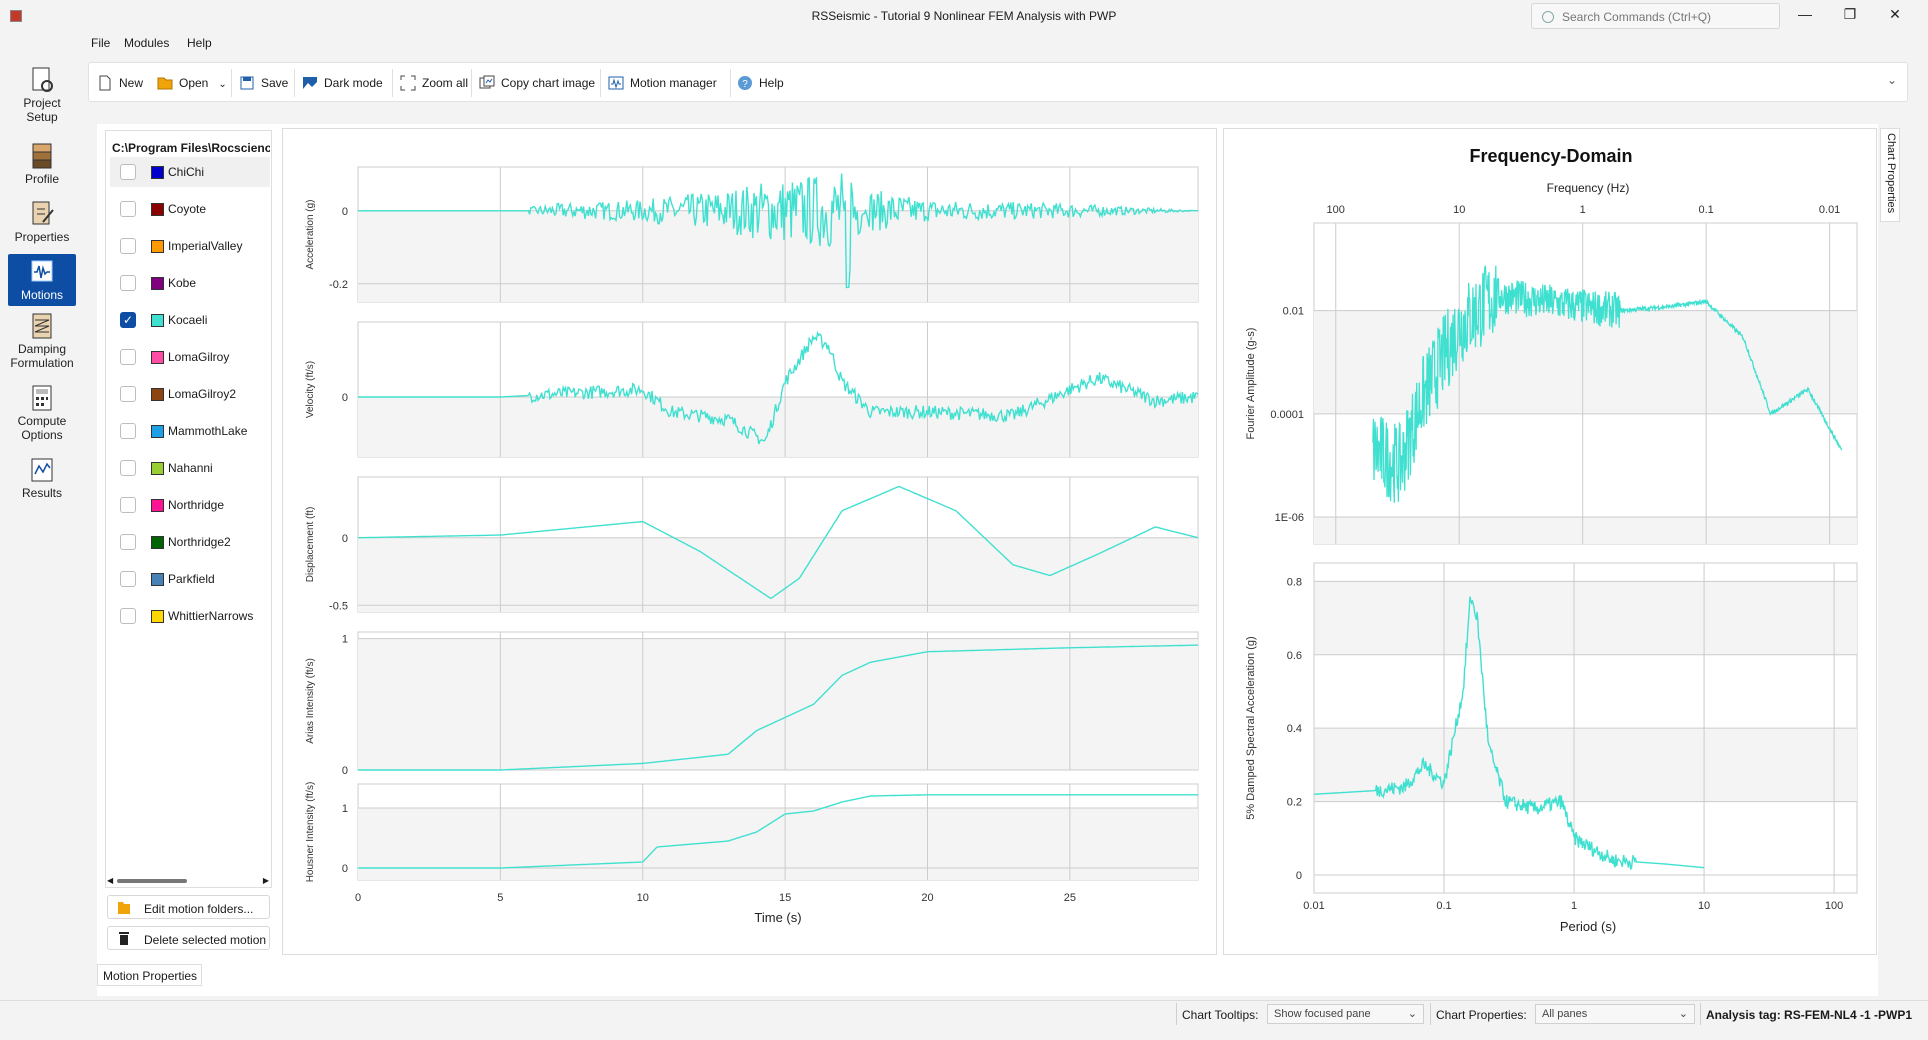 This screenshot has height=1040, width=1928. Describe the element at coordinates (408, 83) in the screenshot. I see `zoom-all-icon` at that location.